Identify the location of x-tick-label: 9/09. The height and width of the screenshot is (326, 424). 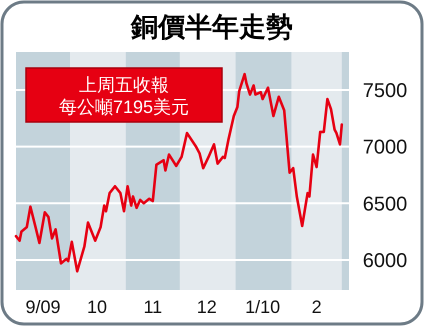
(43, 307).